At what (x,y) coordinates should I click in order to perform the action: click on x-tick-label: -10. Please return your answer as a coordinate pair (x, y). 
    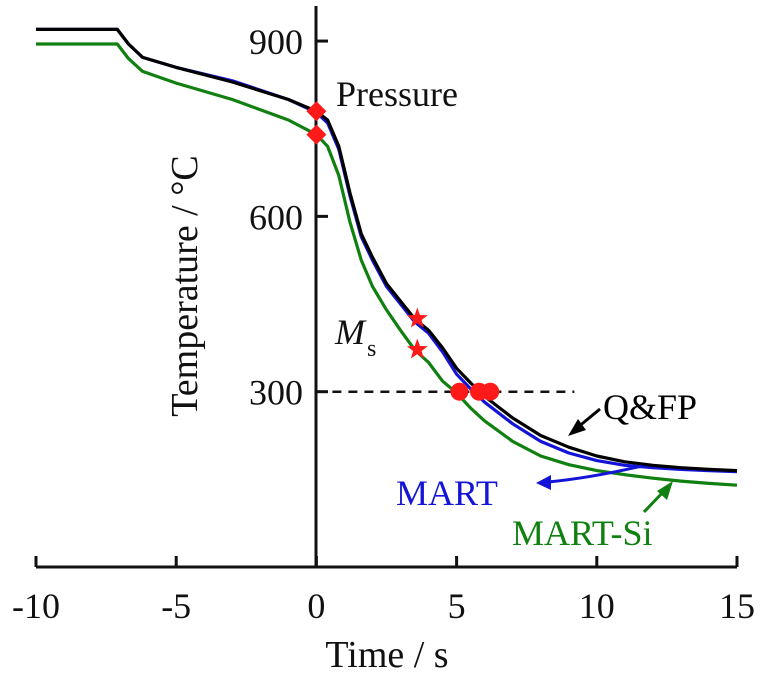
    Looking at the image, I should click on (36, 606).